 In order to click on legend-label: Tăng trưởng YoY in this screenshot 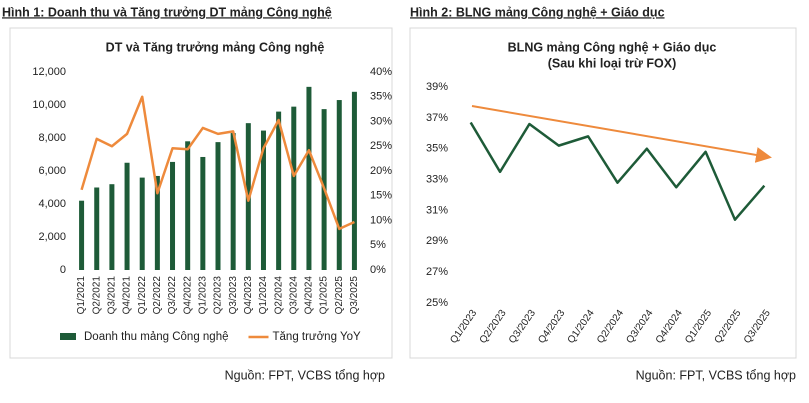, I will do `click(317, 337)`.